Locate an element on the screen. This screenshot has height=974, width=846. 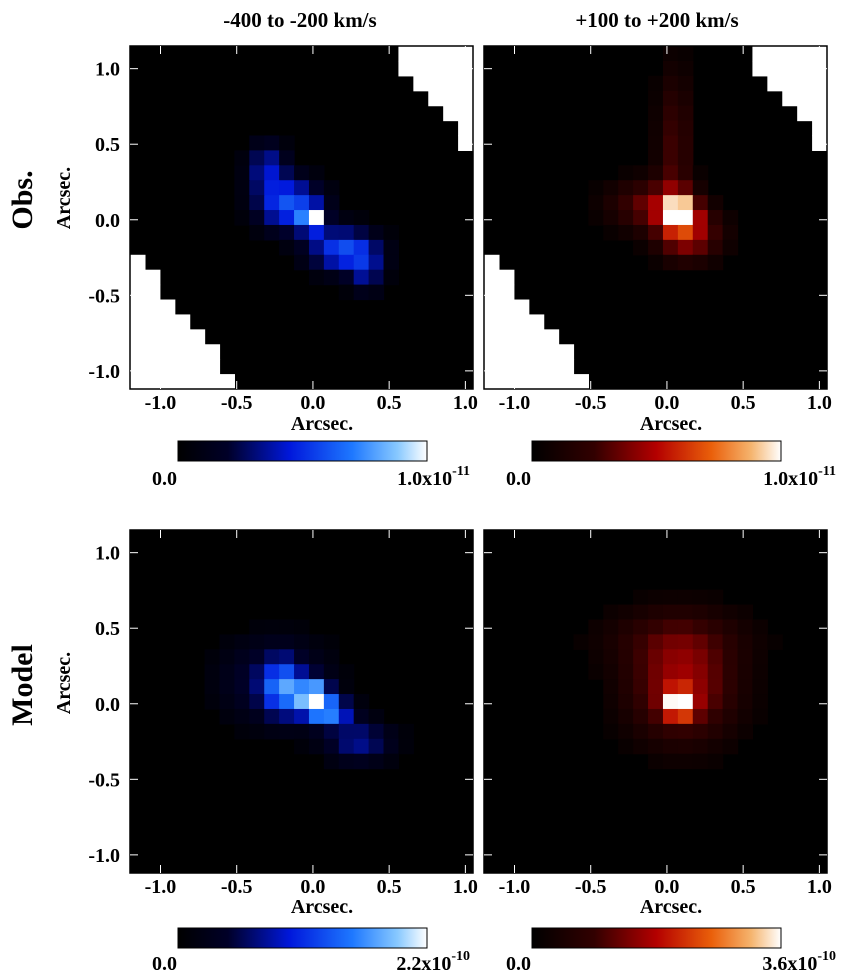
x-axis-label-bottom-left: Arcsec. is located at coordinates (322, 907).